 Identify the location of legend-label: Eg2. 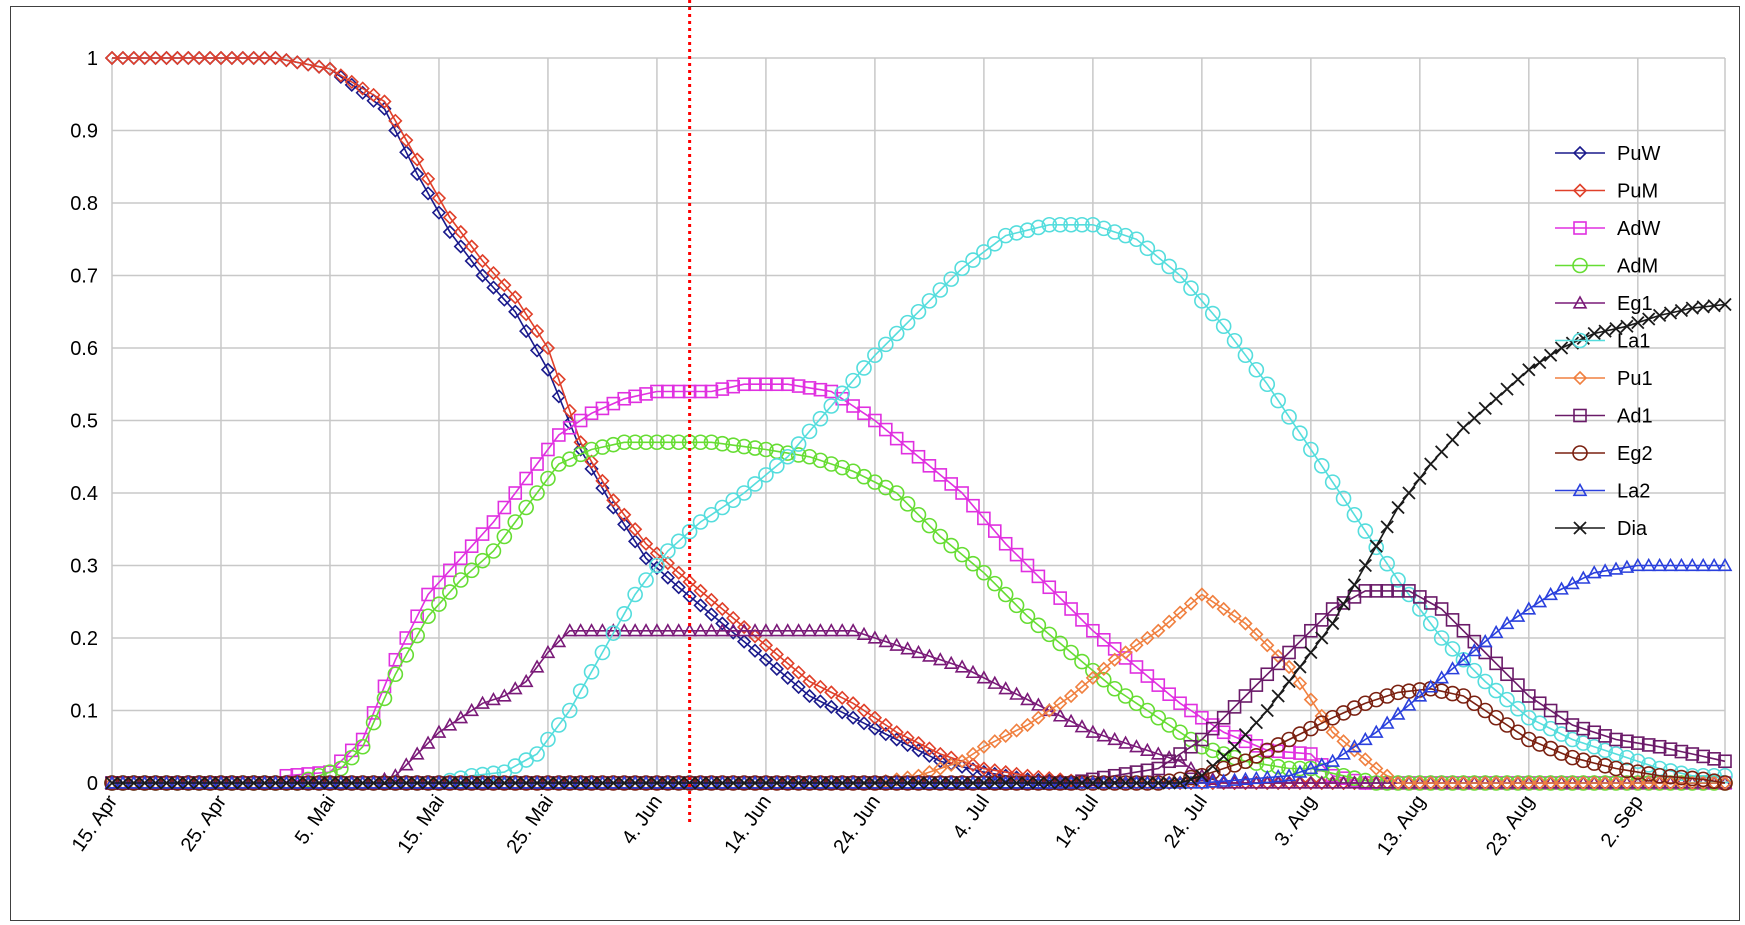
(1635, 454).